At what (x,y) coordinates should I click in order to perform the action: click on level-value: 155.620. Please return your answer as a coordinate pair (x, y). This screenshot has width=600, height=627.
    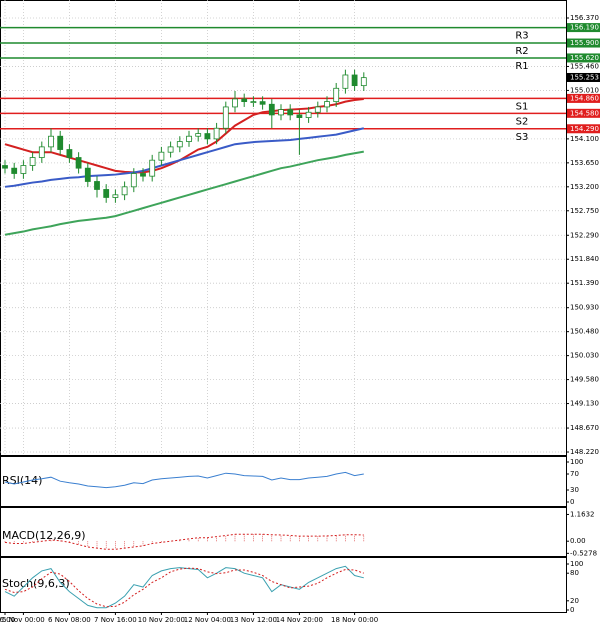
    Looking at the image, I should click on (584, 58).